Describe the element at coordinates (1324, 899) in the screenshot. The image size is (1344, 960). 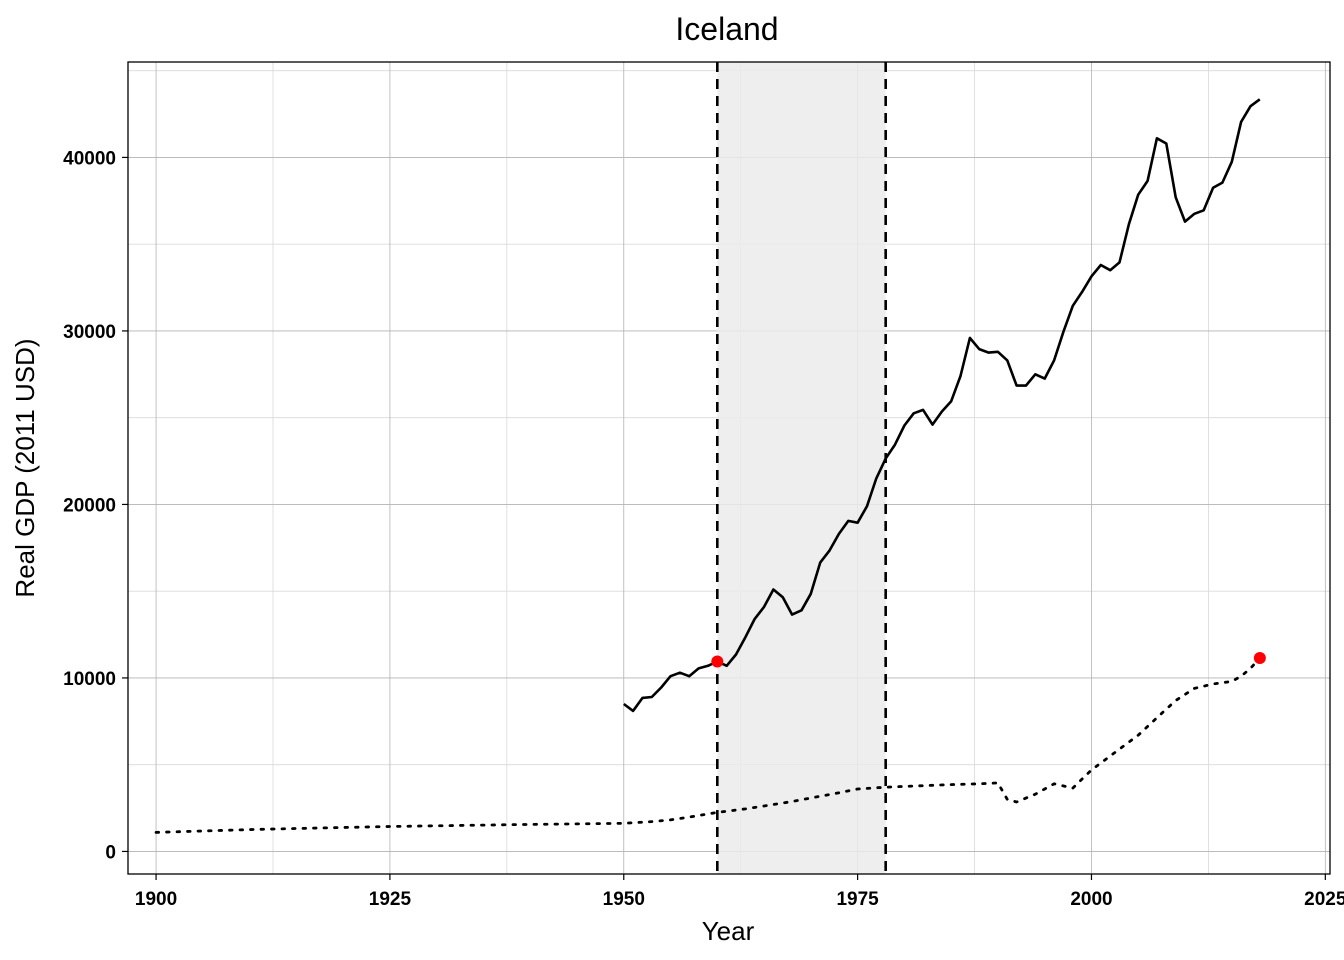
I see `x-tick-label: 2025` at that location.